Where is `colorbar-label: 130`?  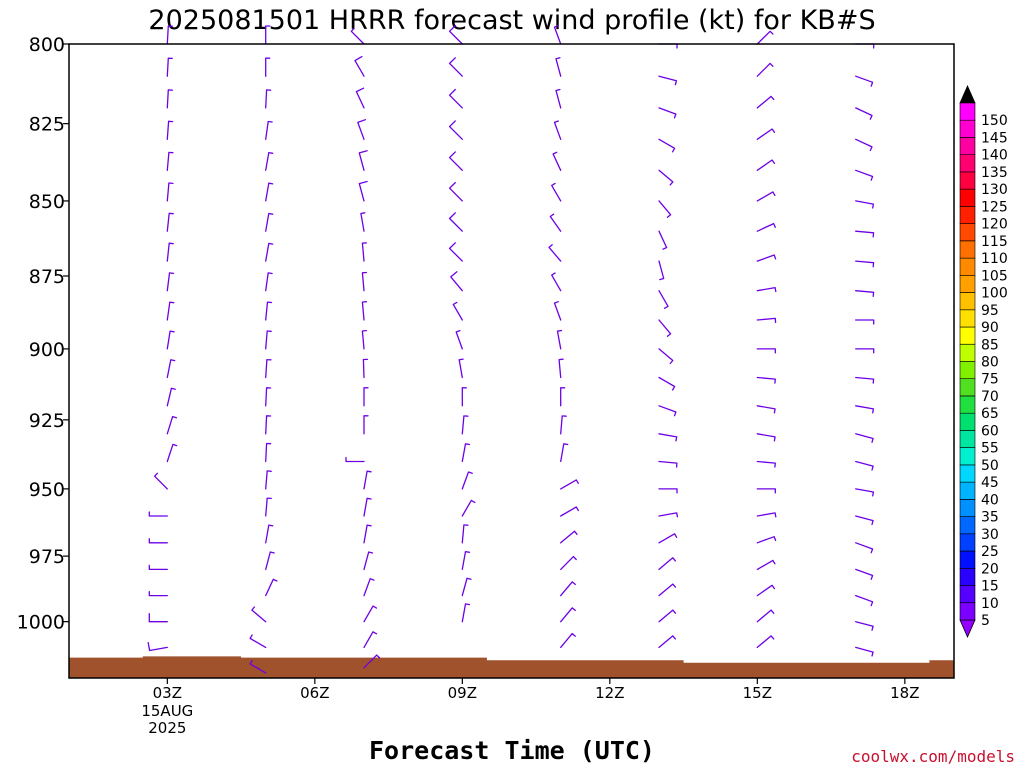 colorbar-label: 130 is located at coordinates (994, 190).